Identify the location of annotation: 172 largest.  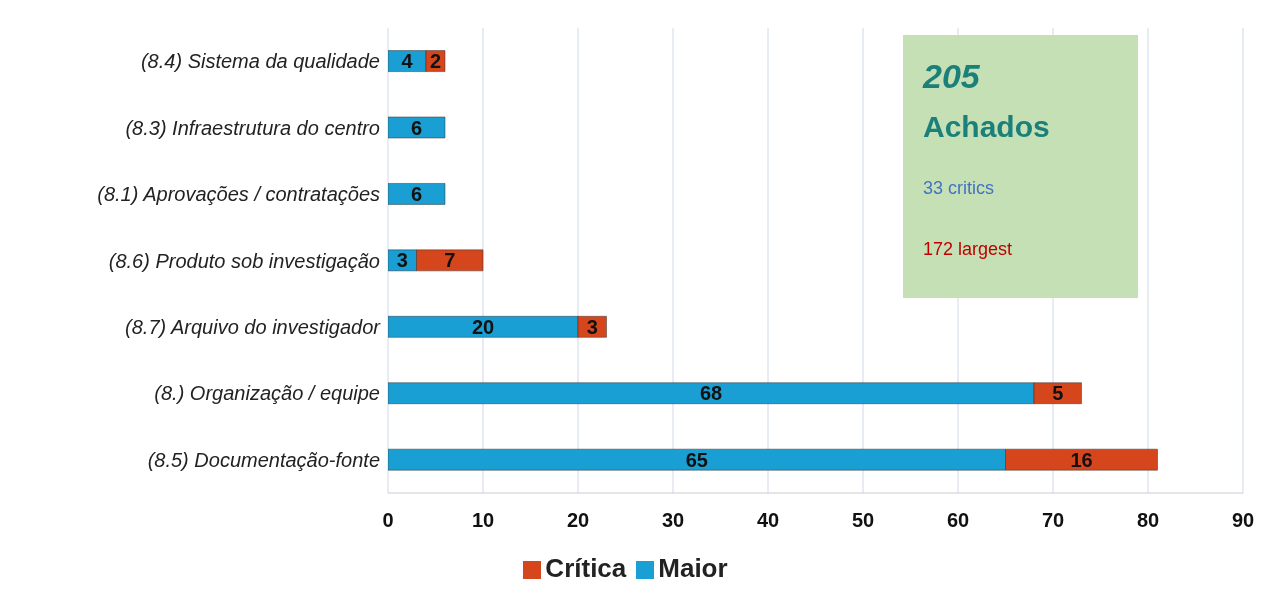
(968, 249).